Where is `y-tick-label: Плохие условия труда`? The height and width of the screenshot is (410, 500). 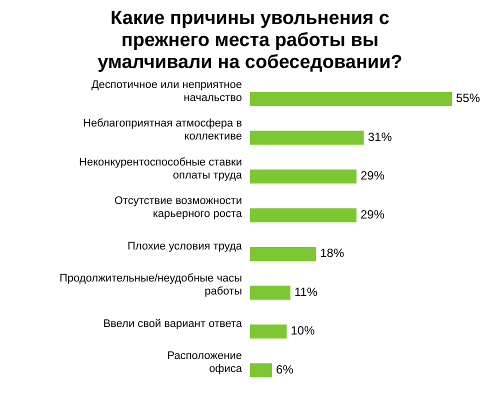 y-tick-label: Плохие условия труда is located at coordinates (185, 246).